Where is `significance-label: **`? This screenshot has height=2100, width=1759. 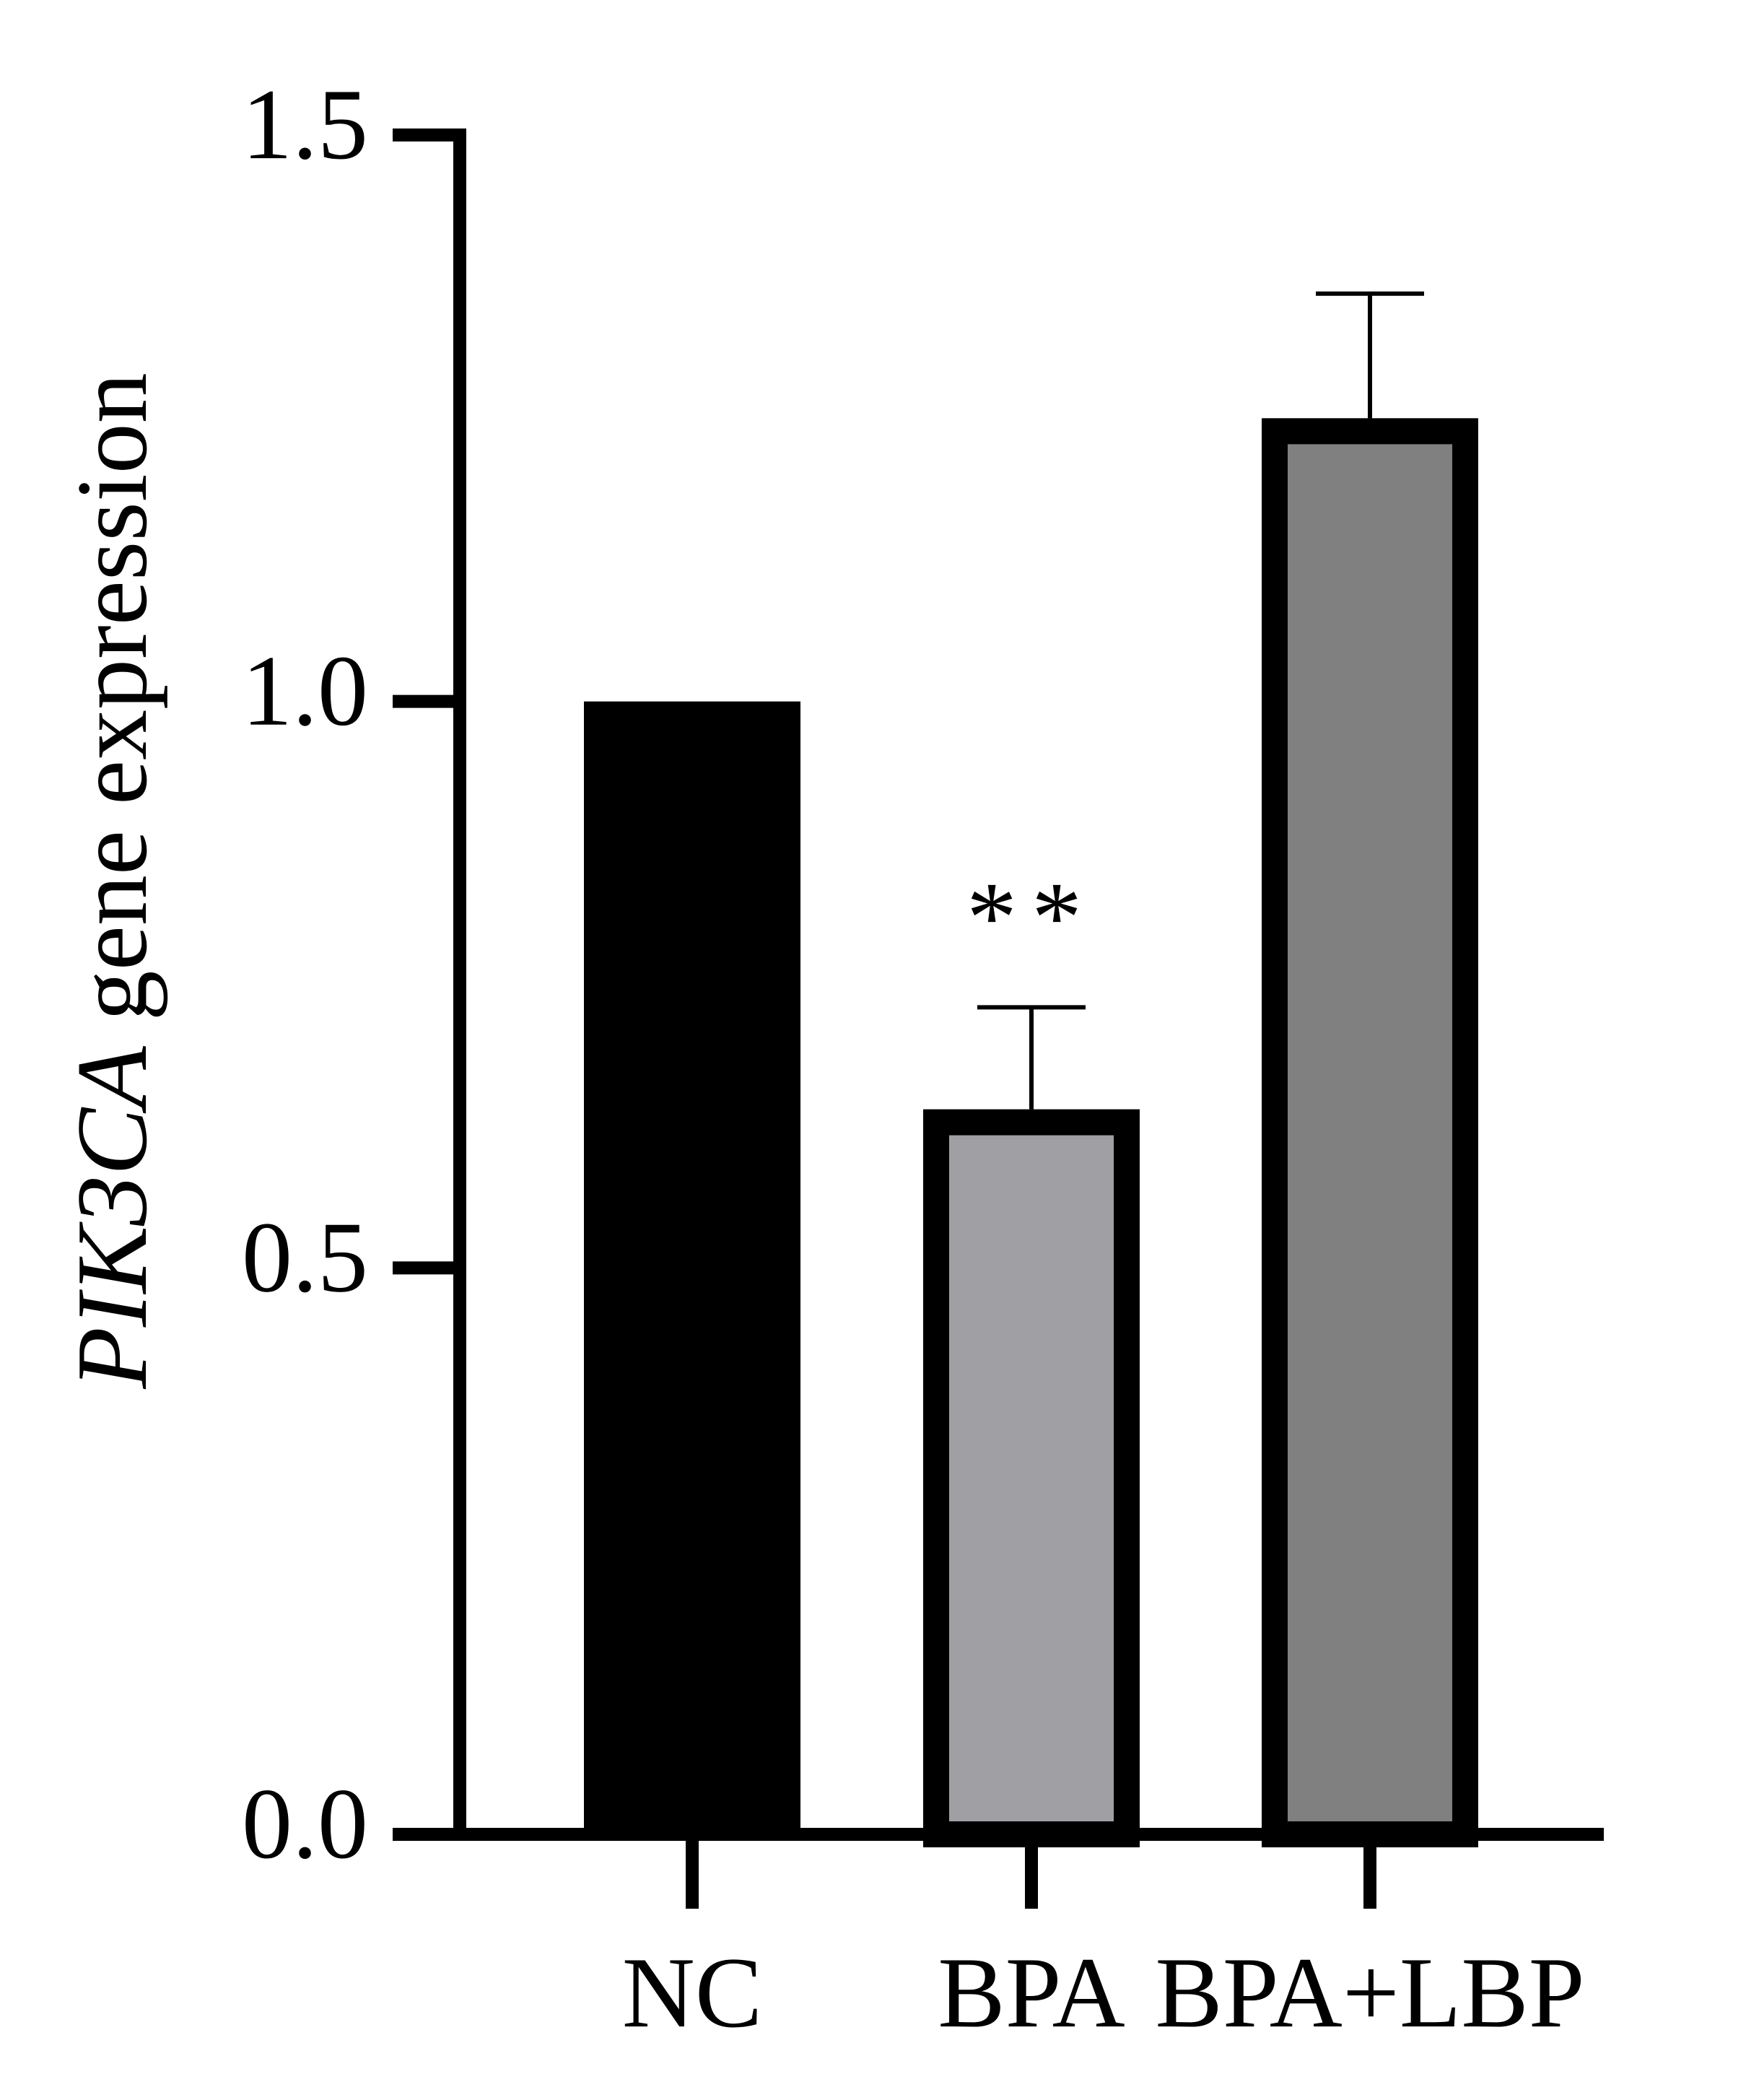 significance-label: ** is located at coordinates (1031, 918).